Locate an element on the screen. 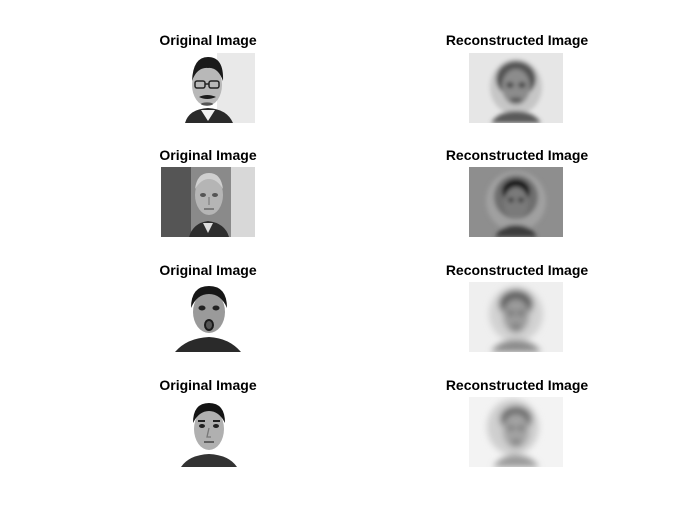  original-image-title-4: Original Image is located at coordinates (208, 385).